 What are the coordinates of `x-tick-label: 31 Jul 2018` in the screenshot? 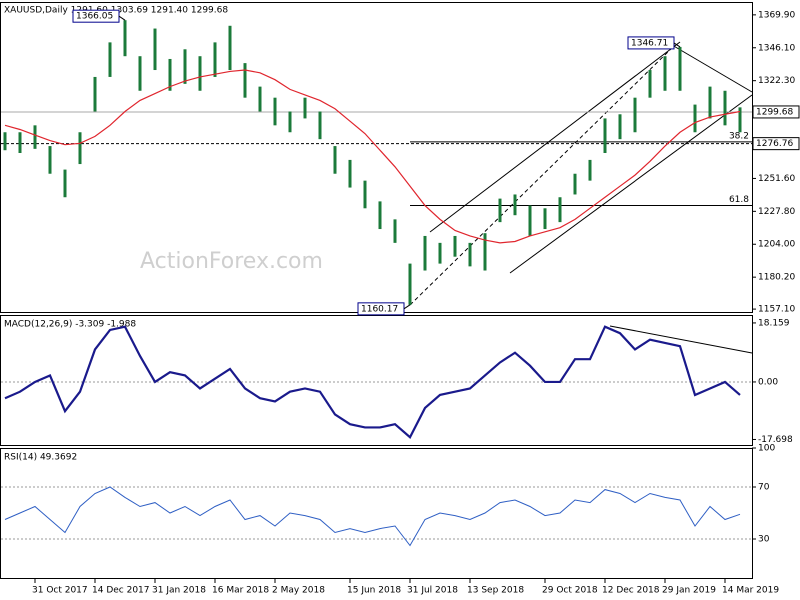 It's located at (432, 591).